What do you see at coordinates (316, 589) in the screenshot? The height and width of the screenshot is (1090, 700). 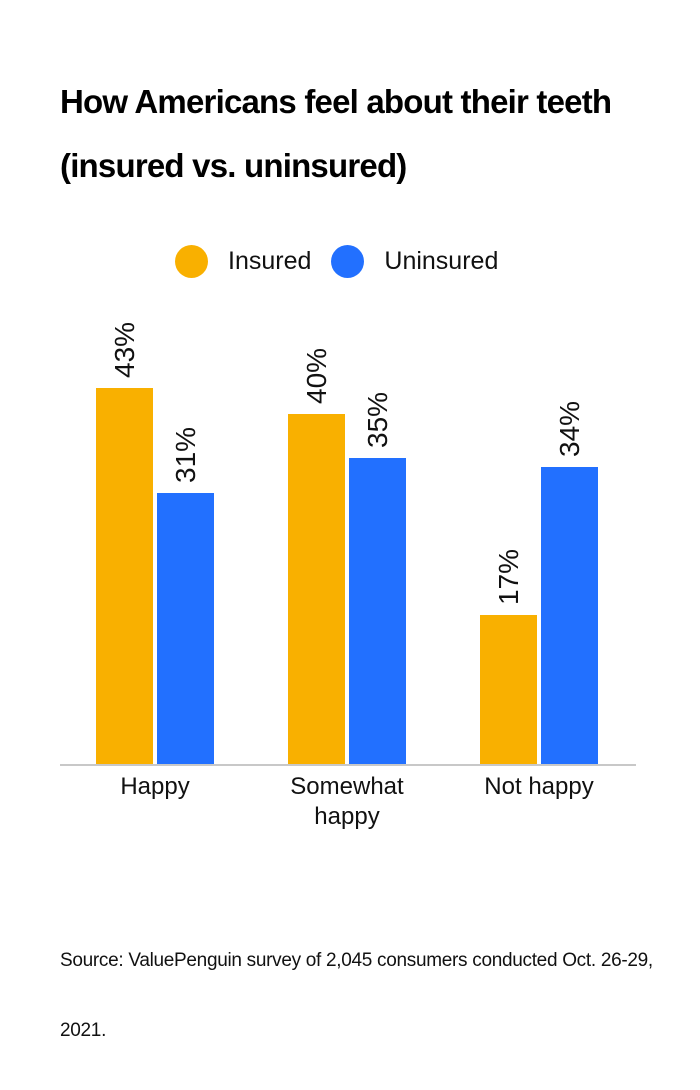 I see `bar-insured-somewhat-happy` at bounding box center [316, 589].